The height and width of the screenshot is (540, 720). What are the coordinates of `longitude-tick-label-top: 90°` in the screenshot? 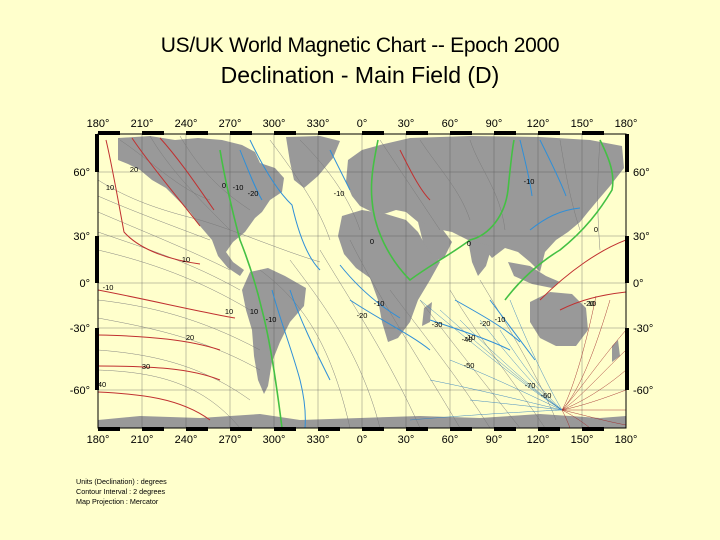 It's located at (494, 124).